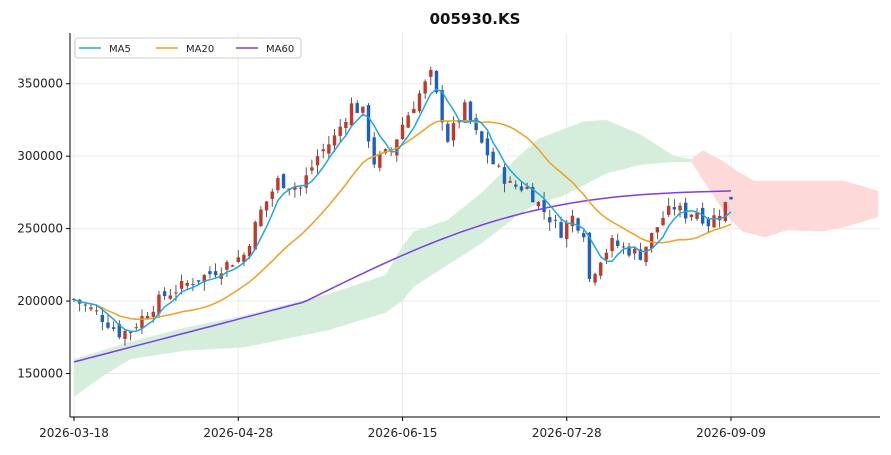  Describe the element at coordinates (567, 433) in the screenshot. I see `x-tick-label-3: 2026-07-28` at that location.